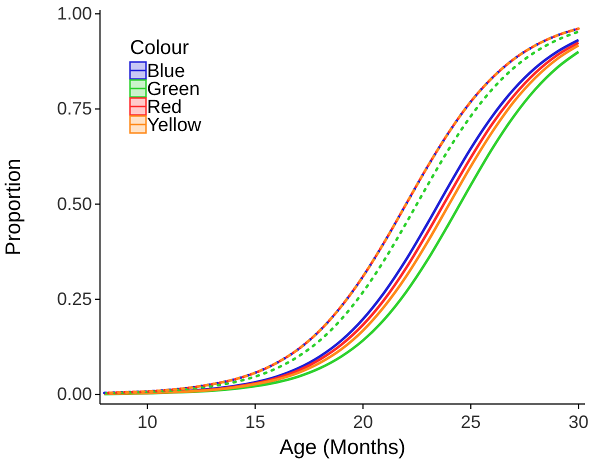 This screenshot has height=464, width=593. I want to click on y-tick-label: 0.25, so click(74, 299).